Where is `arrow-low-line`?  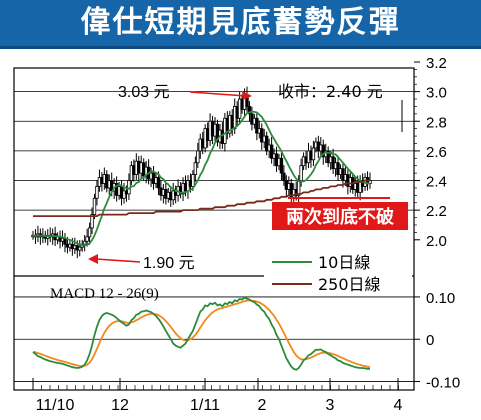
arrow-low-line is located at coordinates (118, 260).